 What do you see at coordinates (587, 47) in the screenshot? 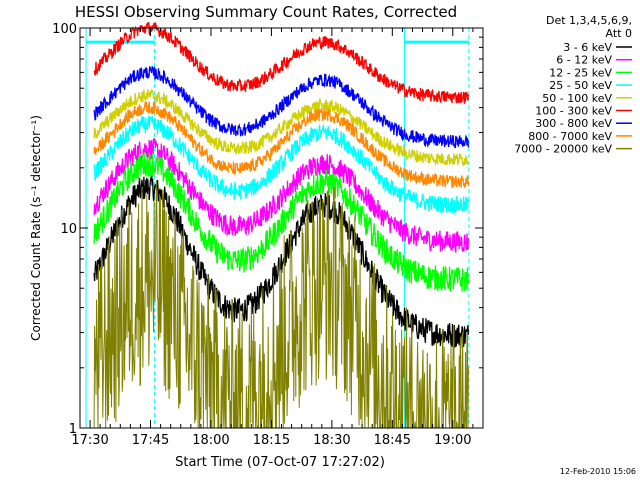
I see `legend-label: 3 - 6 keV` at bounding box center [587, 47].